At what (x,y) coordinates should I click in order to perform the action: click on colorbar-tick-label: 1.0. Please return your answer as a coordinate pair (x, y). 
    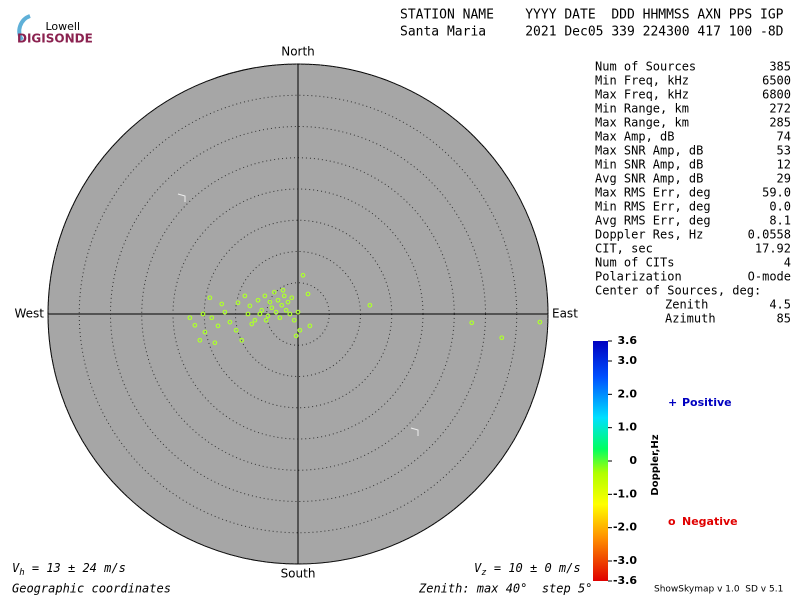
    Looking at the image, I should click on (628, 427).